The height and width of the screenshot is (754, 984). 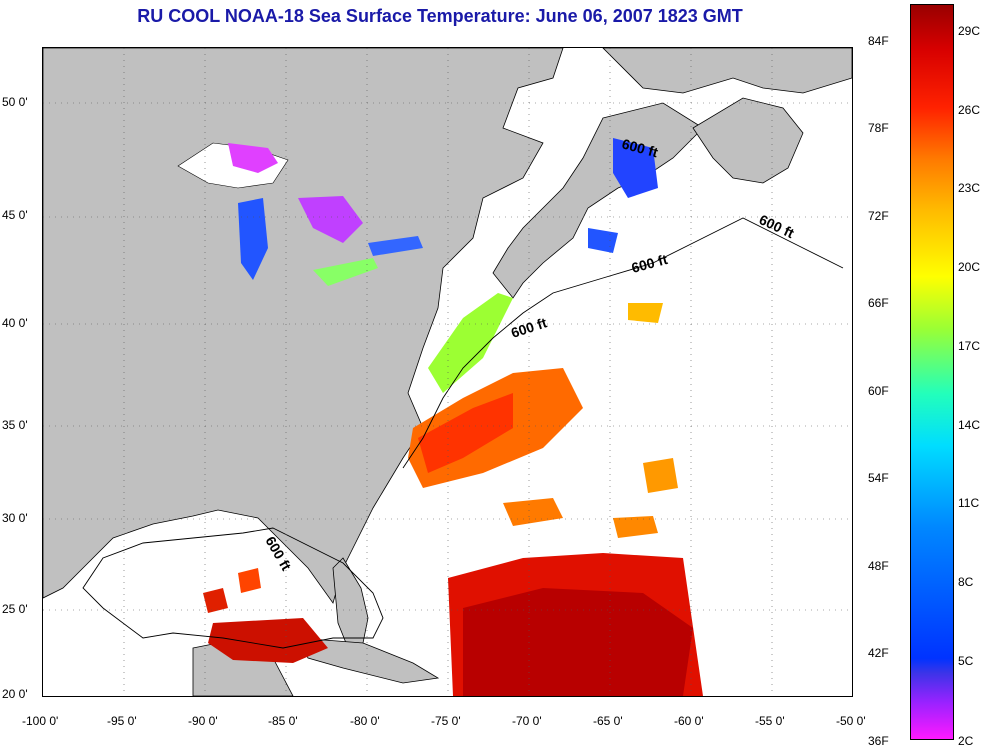 What do you see at coordinates (15, 518) in the screenshot?
I see `lat-tick-30: 30 0'` at bounding box center [15, 518].